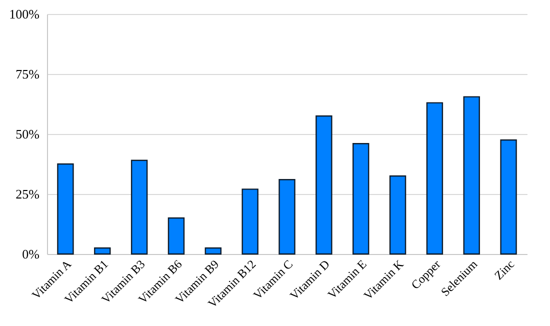 The image size is (550, 326). What do you see at coordinates (28, 134) in the screenshot?
I see `y-tick-label: 50%` at bounding box center [28, 134].